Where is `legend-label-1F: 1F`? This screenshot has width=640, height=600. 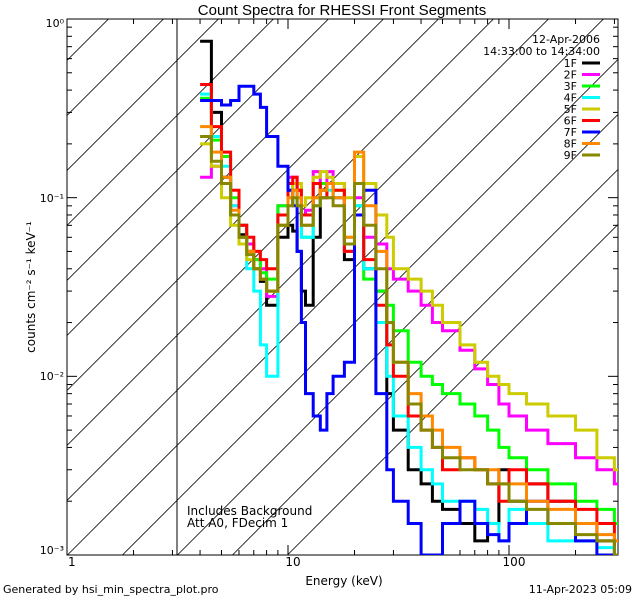
legend-label-1F: 1F is located at coordinates (570, 63).